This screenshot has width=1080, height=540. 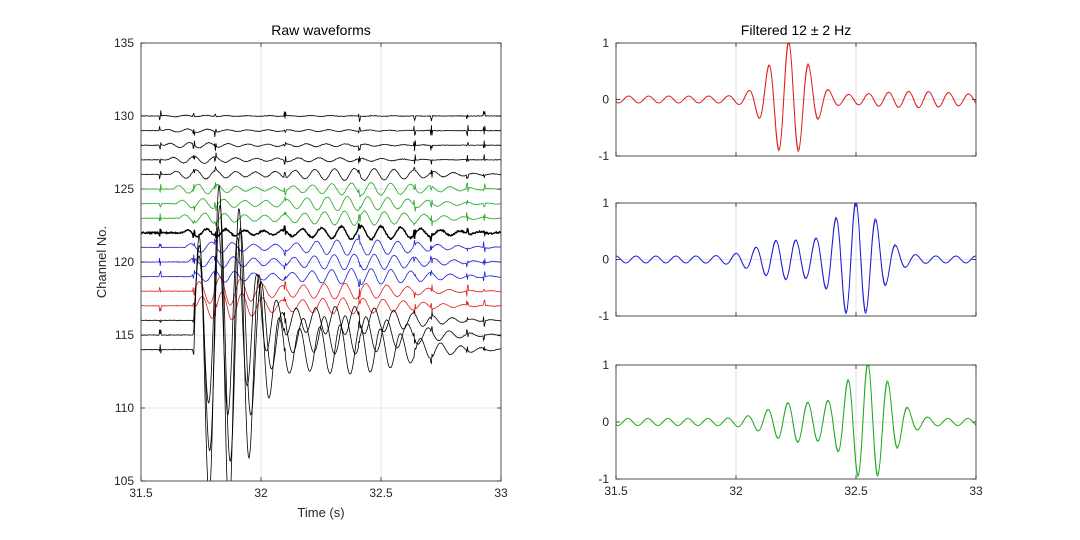 I want to click on filtered-panel-red: -1 0 1 Filtered 12 ± 2 Hz, so click(x=787, y=92).